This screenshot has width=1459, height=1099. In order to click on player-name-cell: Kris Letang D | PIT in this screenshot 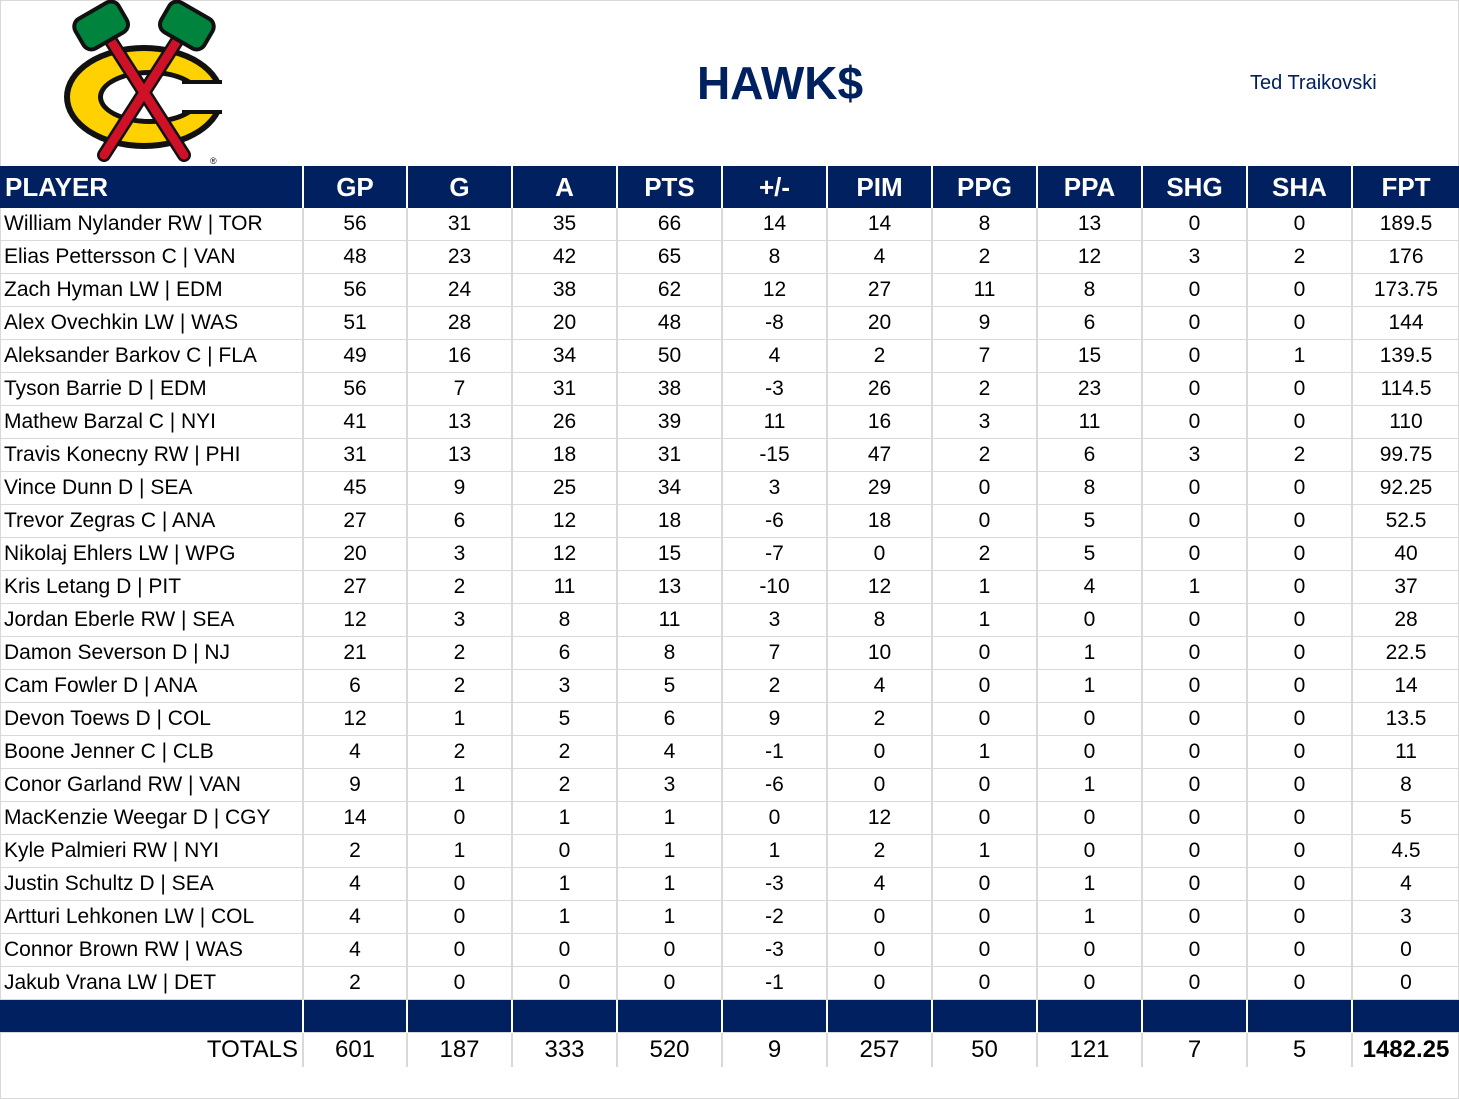, I will do `click(151, 587)`.